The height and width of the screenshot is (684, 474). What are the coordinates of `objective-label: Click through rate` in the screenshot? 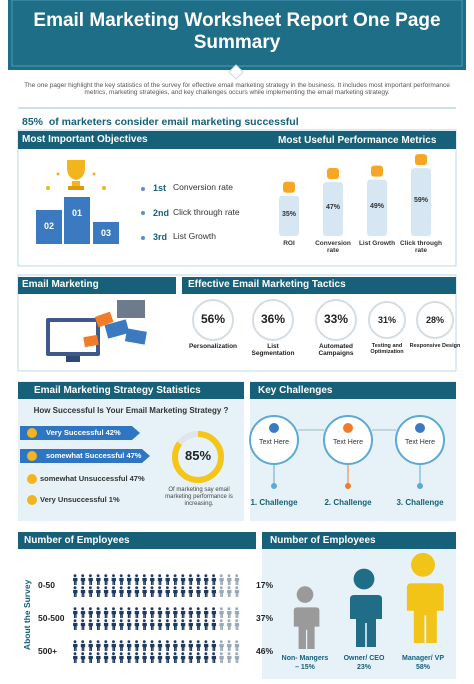 It's located at (206, 211).